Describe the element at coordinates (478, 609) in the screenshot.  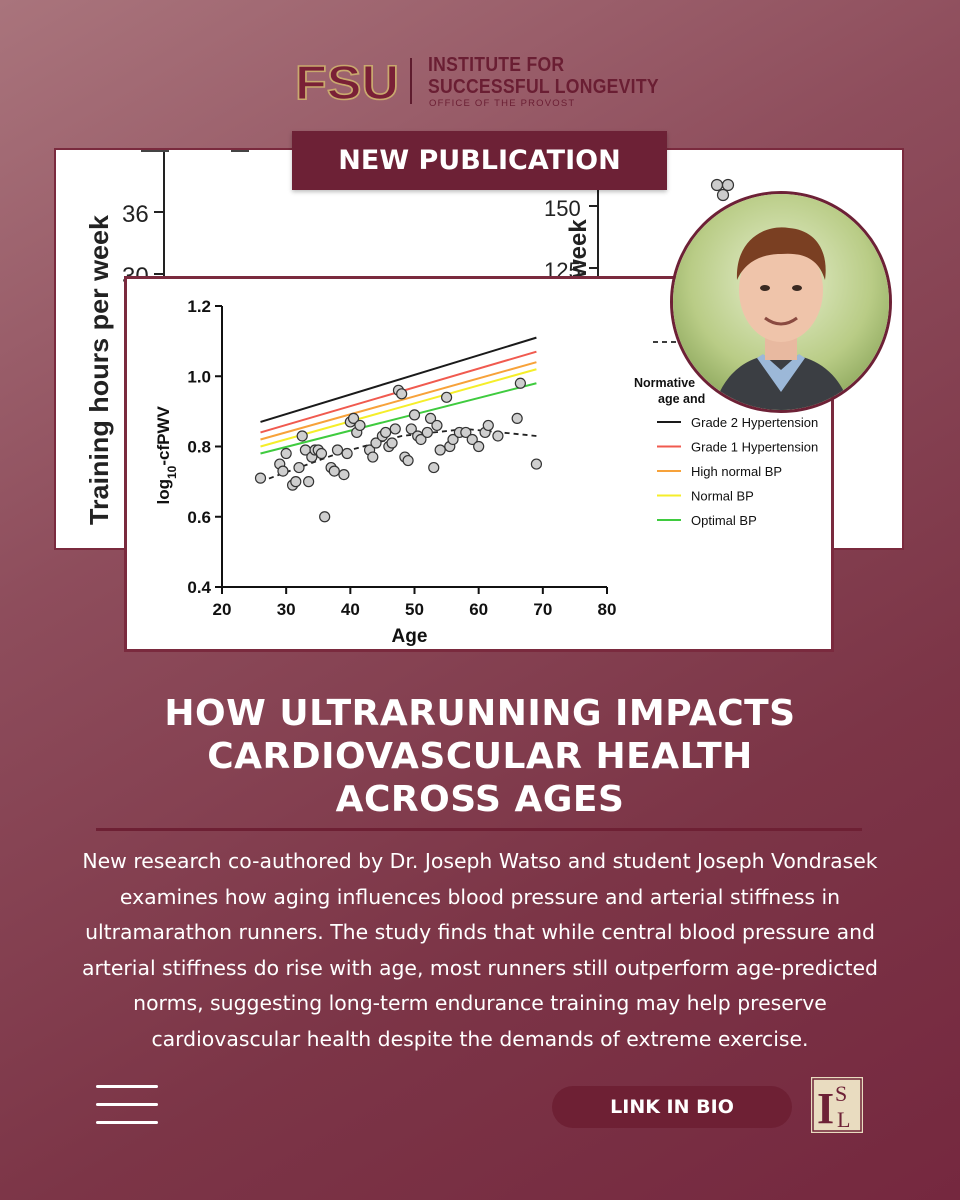
I see `x-tick-label-4: 60` at that location.